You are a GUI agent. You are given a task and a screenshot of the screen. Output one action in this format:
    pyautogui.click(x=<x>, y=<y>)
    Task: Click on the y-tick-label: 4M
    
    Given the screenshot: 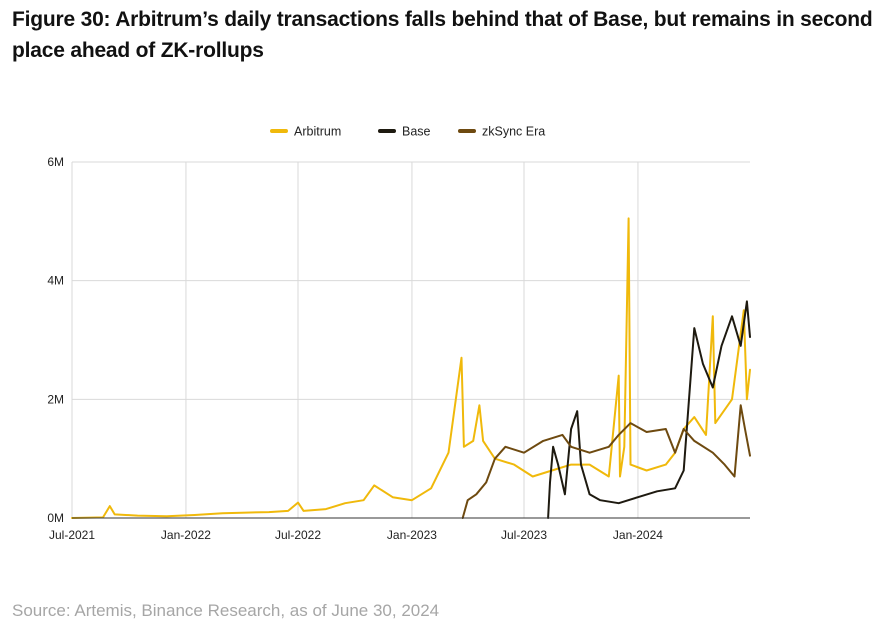 What is the action you would take?
    pyautogui.click(x=55, y=281)
    